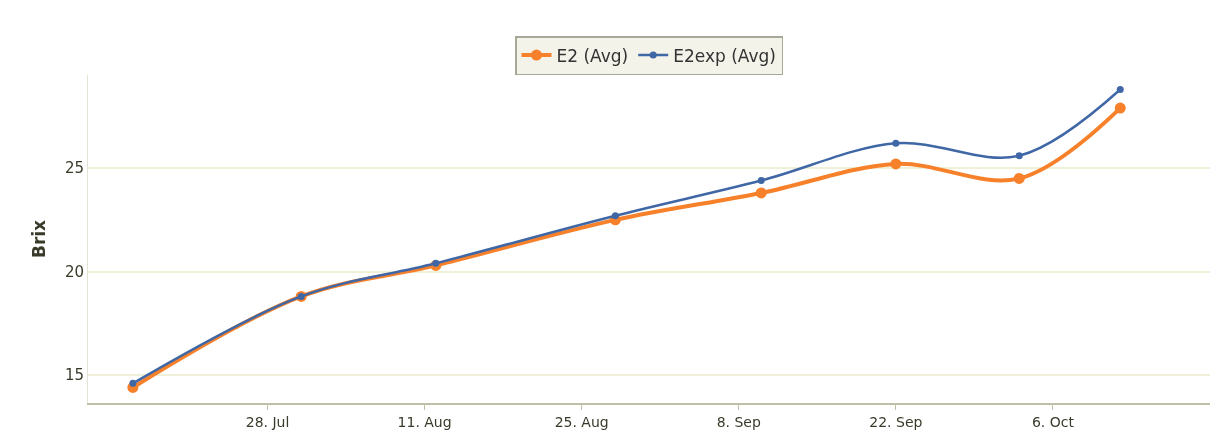 The image size is (1210, 435). I want to click on legend-label: E2 (Avg), so click(592, 55).